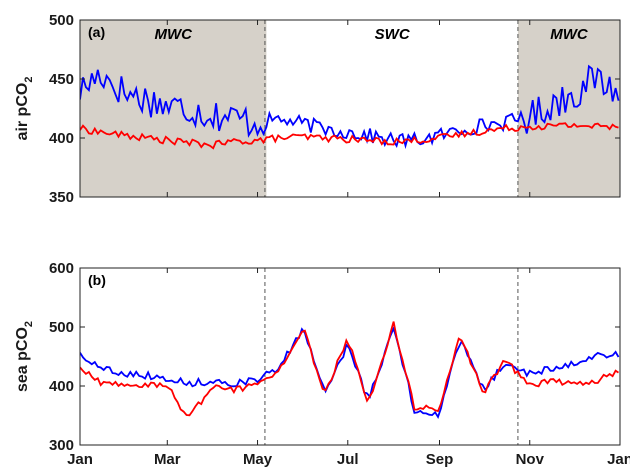 This screenshot has width=630, height=470. What do you see at coordinates (167, 459) in the screenshot?
I see `x-tick-label: Mar` at bounding box center [167, 459].